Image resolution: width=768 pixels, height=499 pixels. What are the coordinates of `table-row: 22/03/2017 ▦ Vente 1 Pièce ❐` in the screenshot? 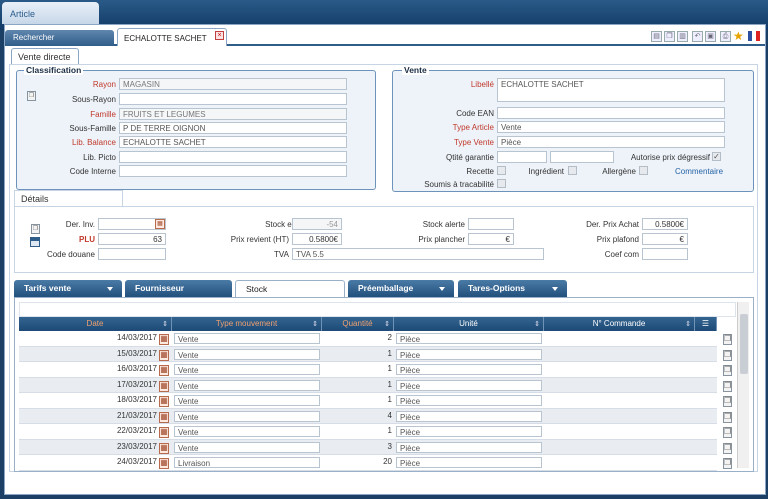 It's located at (375, 432).